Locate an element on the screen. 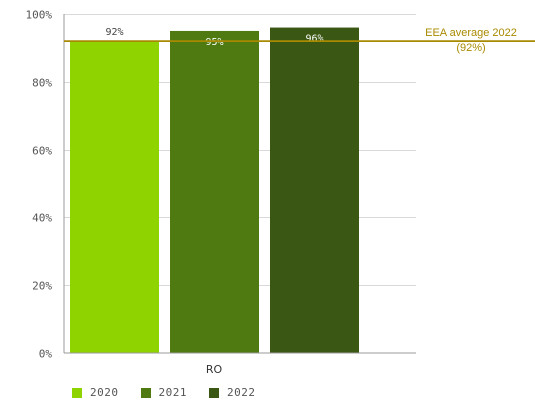 This screenshot has height=418, width=535. data-label-2022: 96% is located at coordinates (314, 39).